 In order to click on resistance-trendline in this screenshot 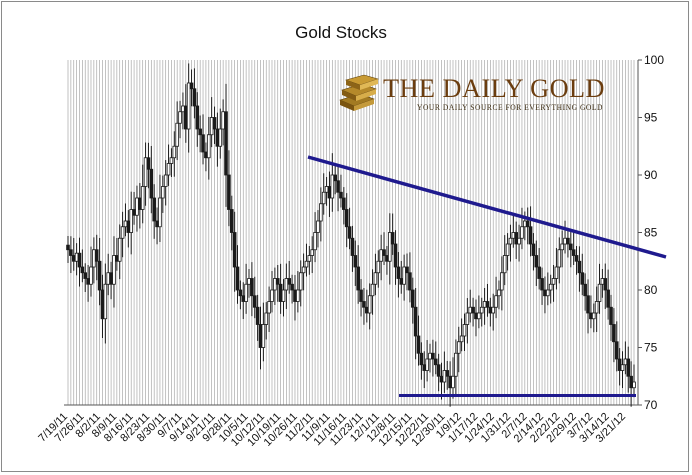, I will do `click(487, 207)`.